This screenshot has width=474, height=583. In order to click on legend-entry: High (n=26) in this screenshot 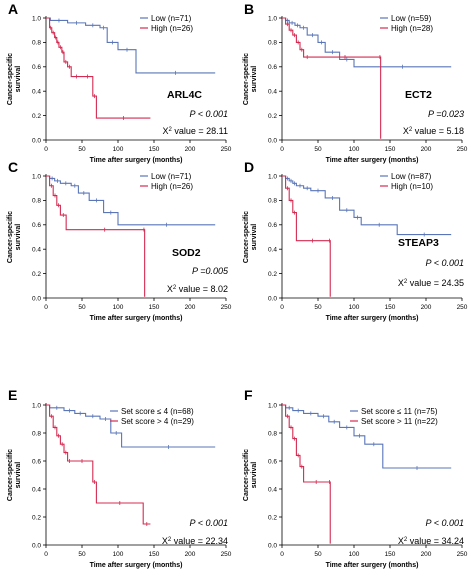, I will do `click(172, 186)`.